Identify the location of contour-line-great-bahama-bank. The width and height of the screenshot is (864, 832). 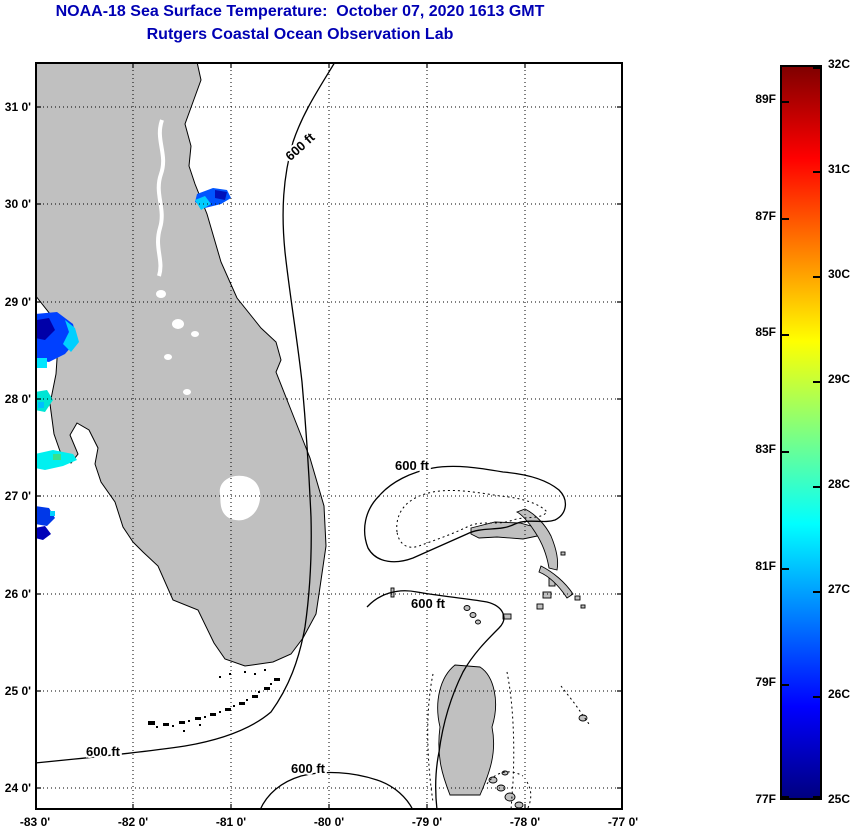
(435, 700).